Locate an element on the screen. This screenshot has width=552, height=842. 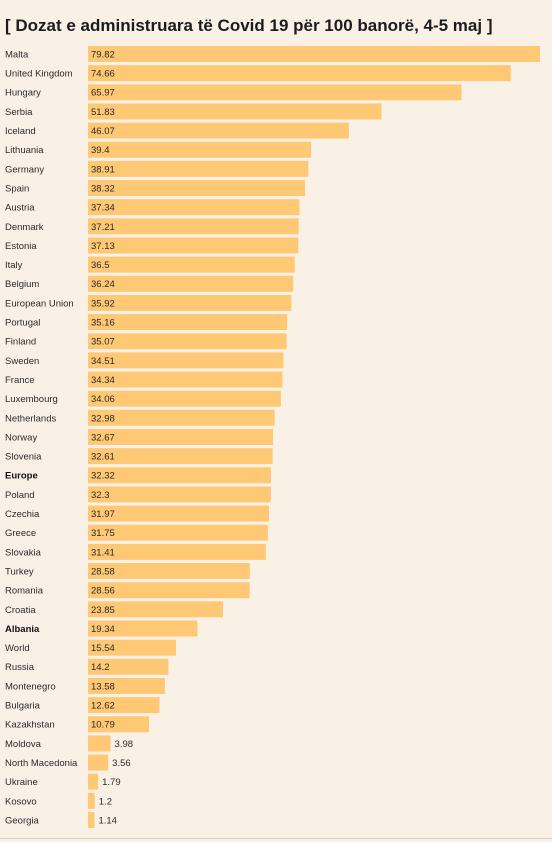
bar-row-romania: Romania 28.56 is located at coordinates (127, 590).